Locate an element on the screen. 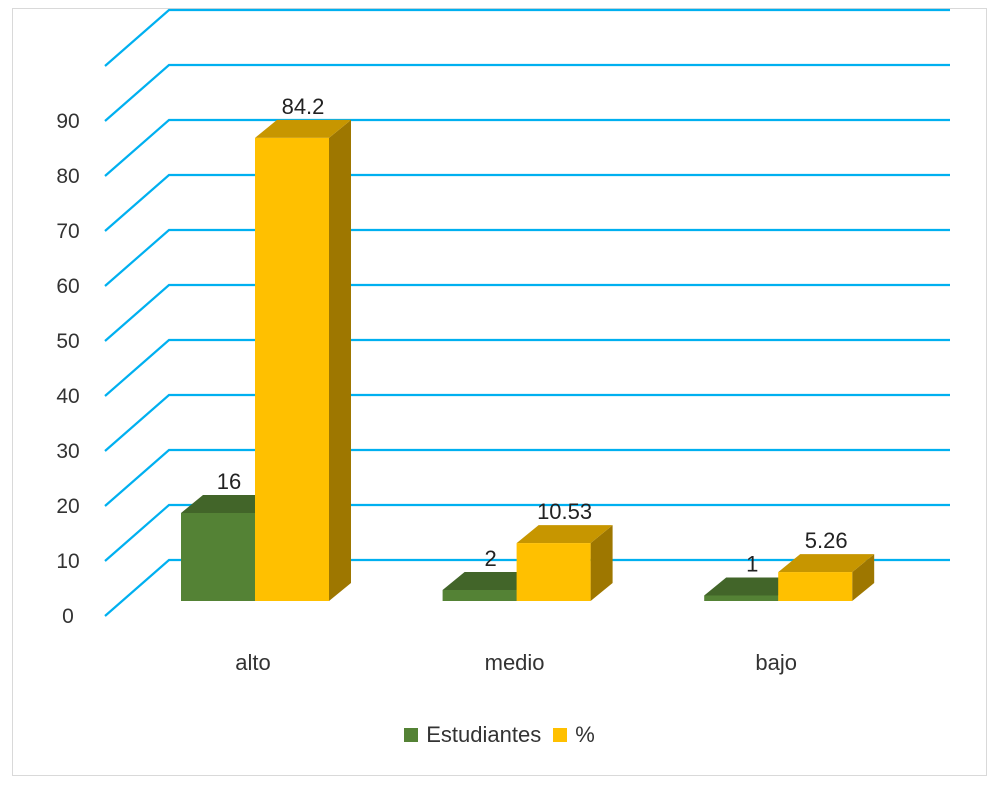 Image resolution: width=999 pixels, height=785 pixels. y-tick-label: 70 is located at coordinates (67, 231).